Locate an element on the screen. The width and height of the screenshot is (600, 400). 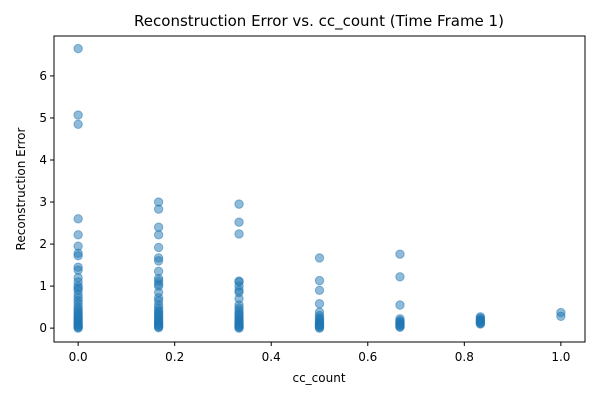
x-tick-label: 0.0 is located at coordinates (78, 357).